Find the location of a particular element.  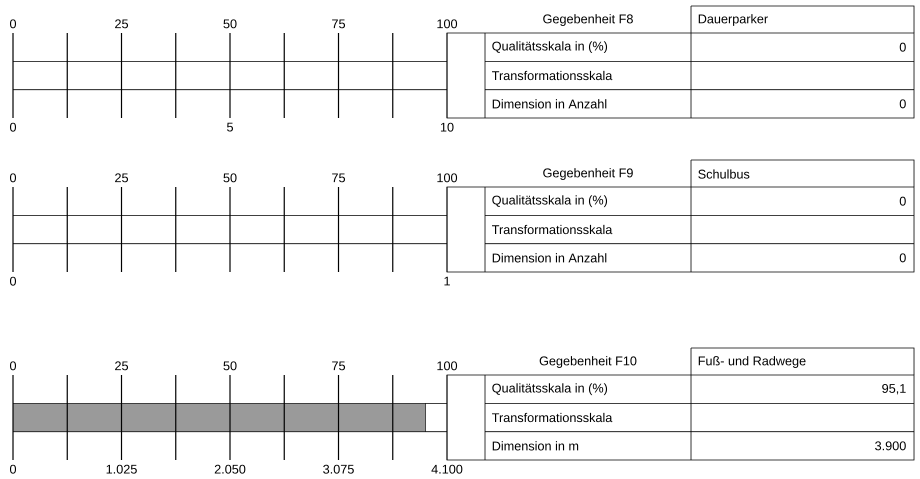

text: 3.900 is located at coordinates (890, 445).